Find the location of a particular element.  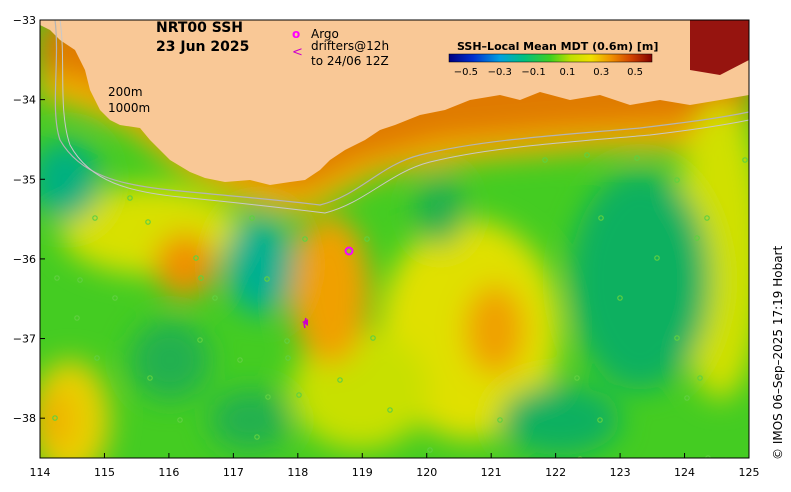

y-tick-label: −35 is located at coordinates (24, 179).